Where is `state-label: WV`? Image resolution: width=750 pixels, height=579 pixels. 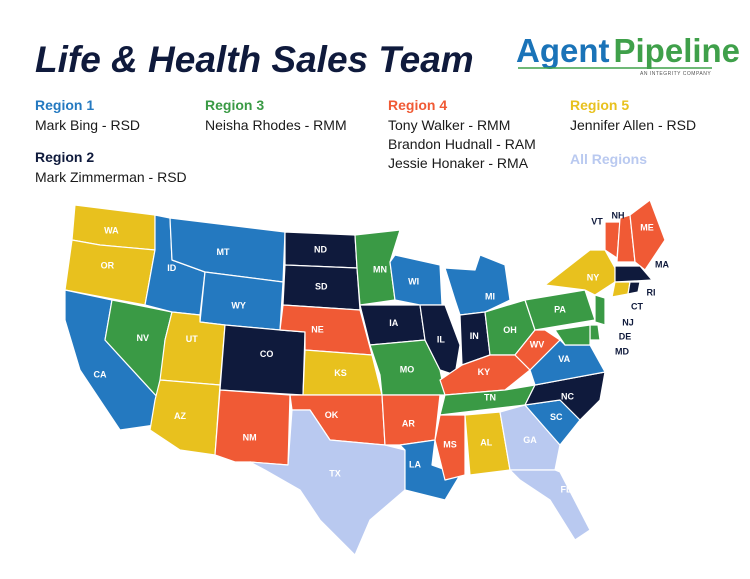
state-label: WV is located at coordinates (537, 344).